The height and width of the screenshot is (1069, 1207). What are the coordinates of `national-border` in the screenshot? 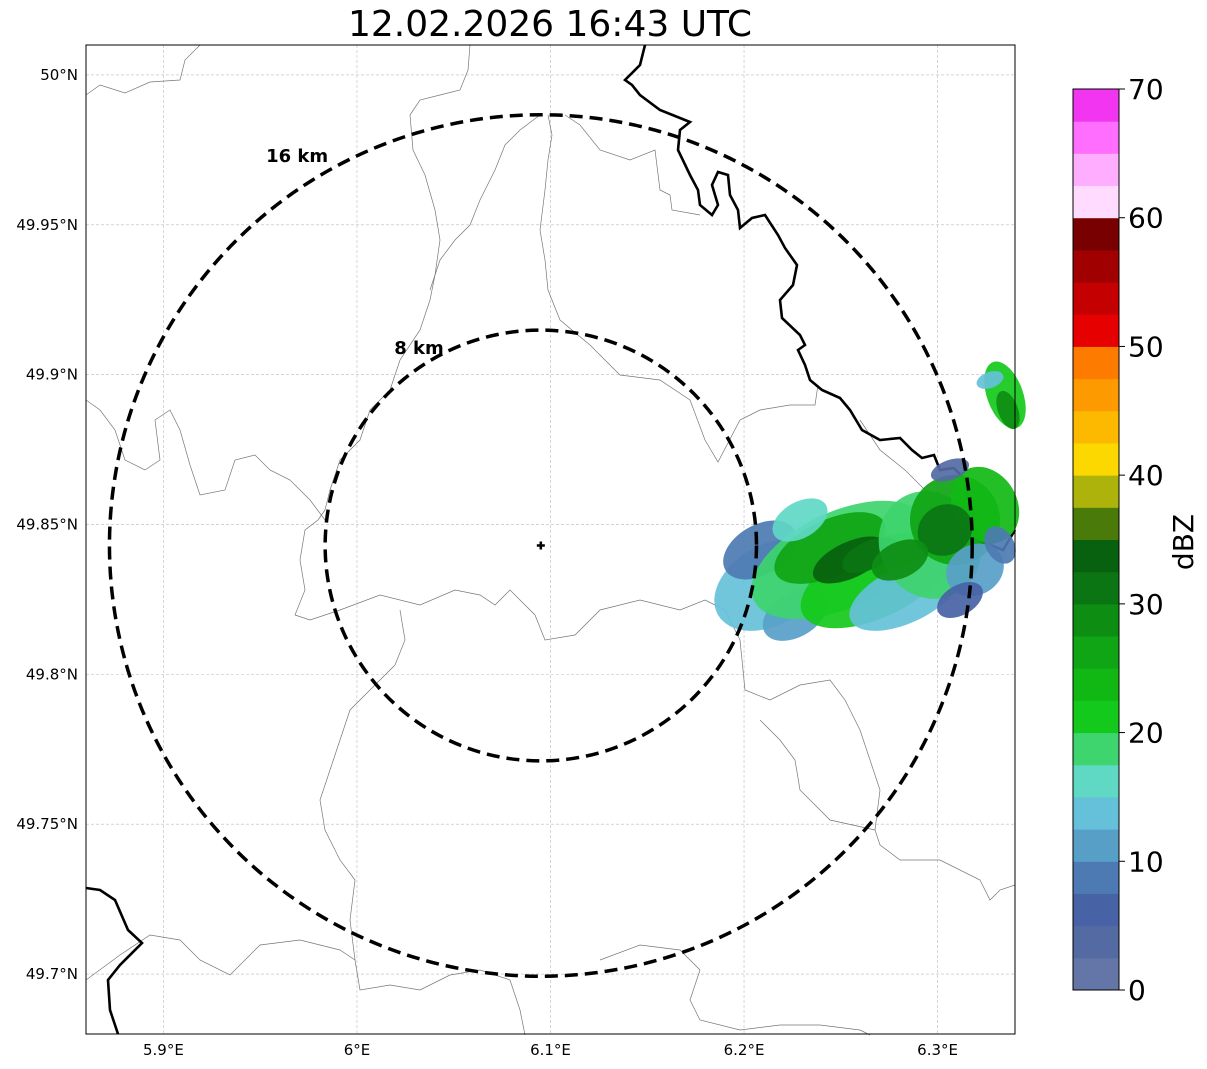 It's located at (114, 960).